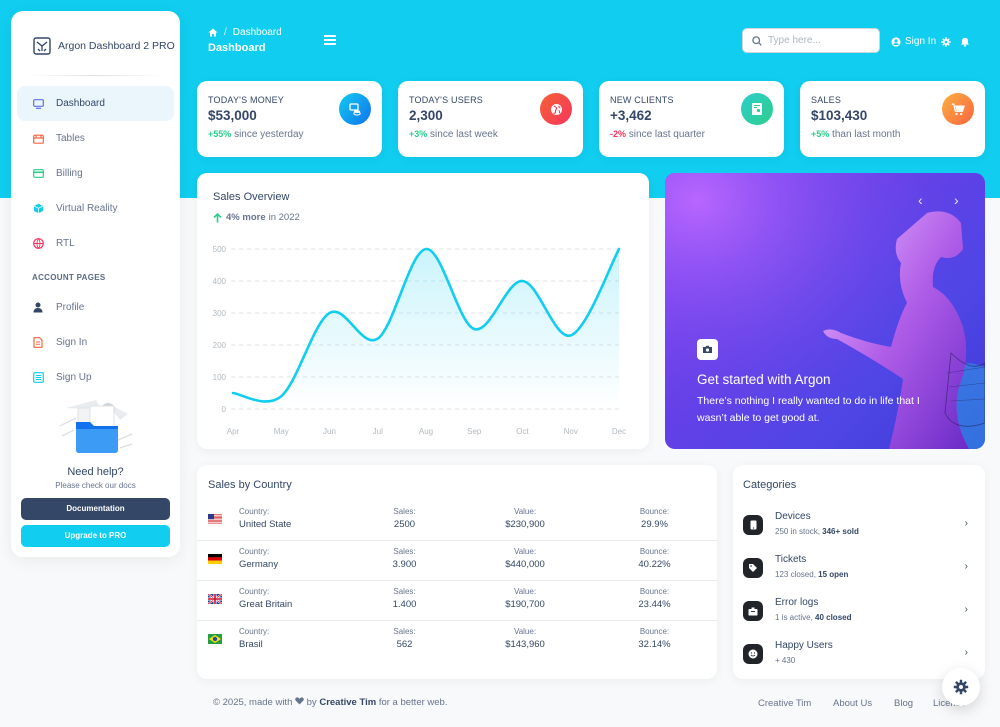  Describe the element at coordinates (38, 209) in the screenshot. I see `cube-icon` at that location.